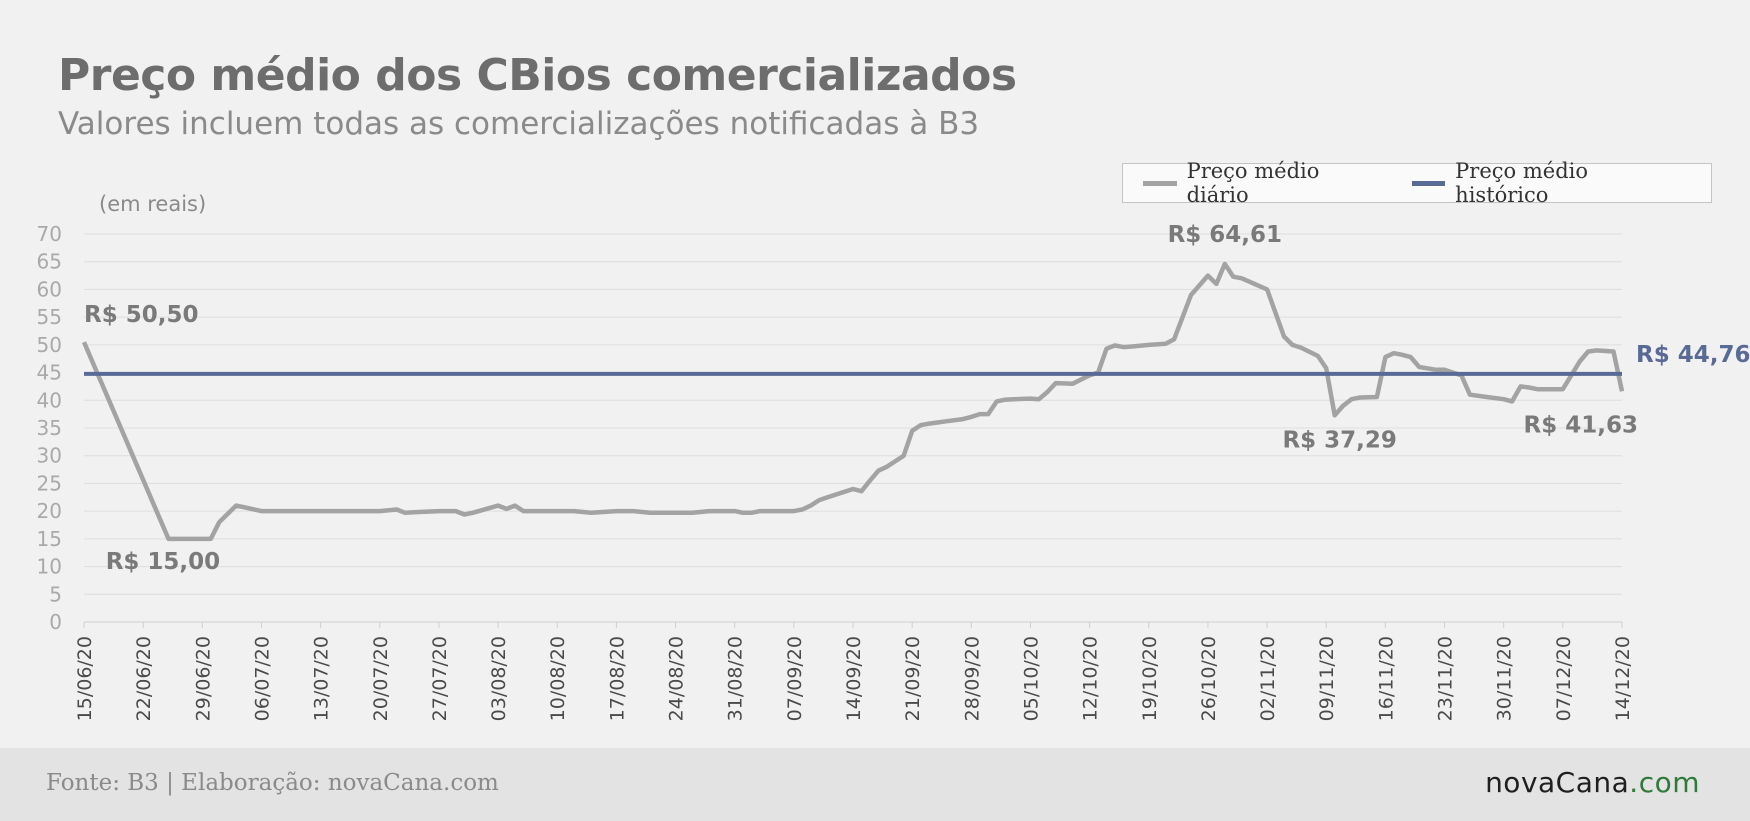  Describe the element at coordinates (1268, 678) in the screenshot. I see `x-tick-label: 02/11/20` at that location.